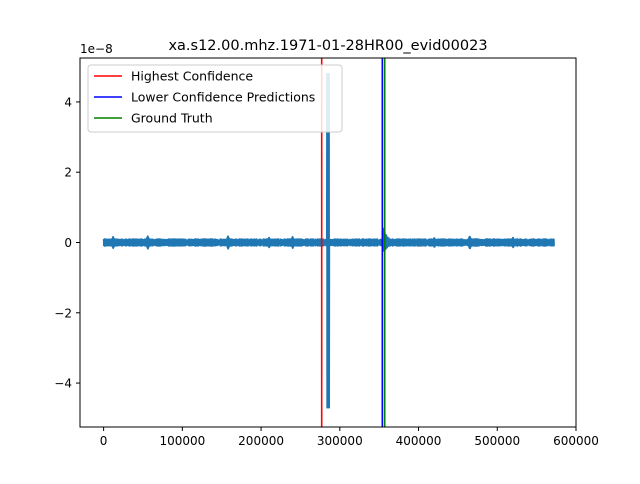  Describe the element at coordinates (68, 243) in the screenshot. I see `y-tick-label: 0` at that location.